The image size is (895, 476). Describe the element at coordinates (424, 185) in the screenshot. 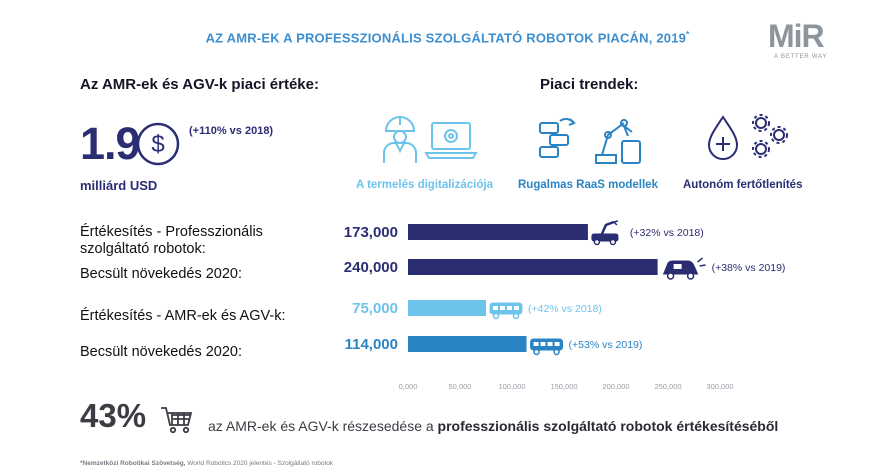

I see `trend-label-digitalization: A termelés digitalizációja` at that location.